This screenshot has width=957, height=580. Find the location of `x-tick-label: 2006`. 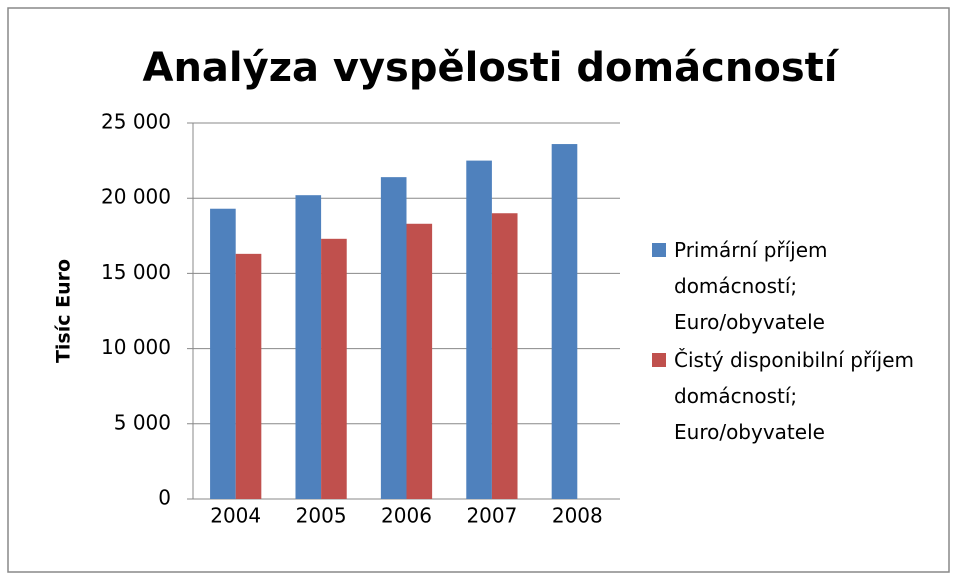

x-tick-label: 2006 is located at coordinates (406, 516).